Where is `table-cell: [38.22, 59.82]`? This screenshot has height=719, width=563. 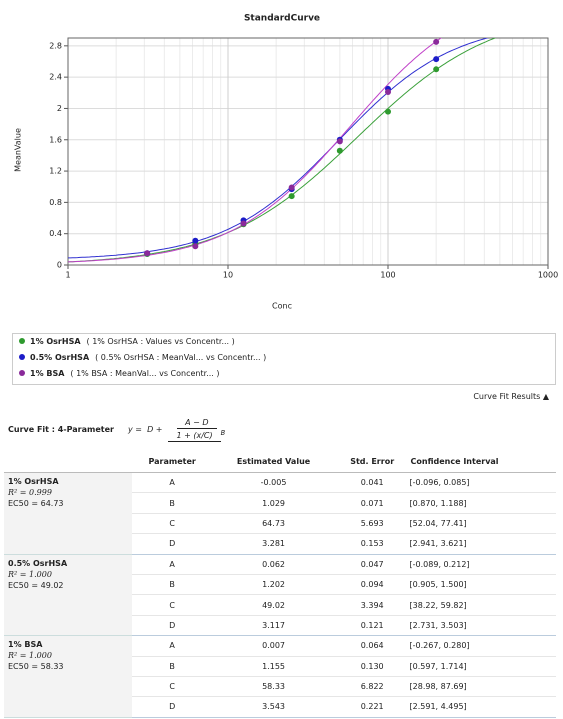 table-cell: [38.22, 59.82] is located at coordinates (482, 605).